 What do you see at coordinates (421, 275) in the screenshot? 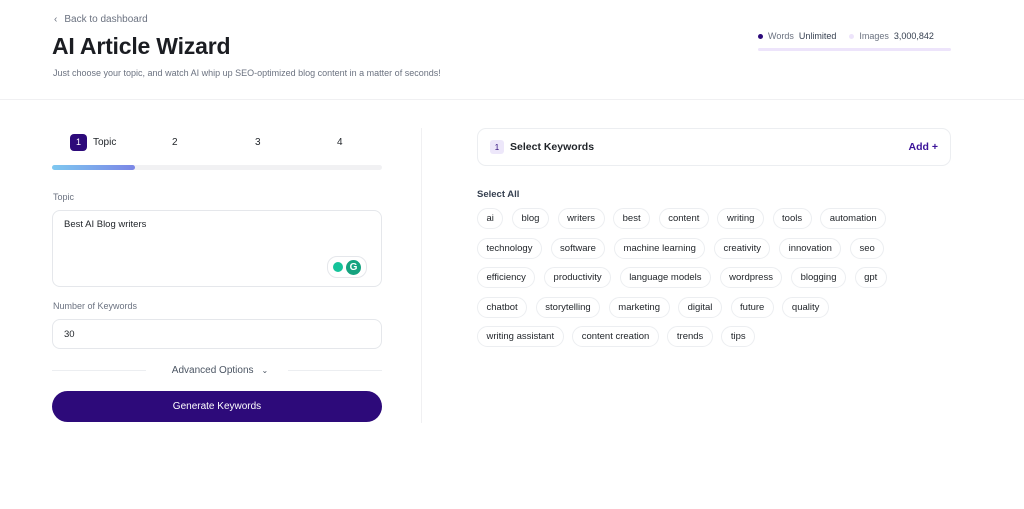
I see `column-divider` at bounding box center [421, 275].